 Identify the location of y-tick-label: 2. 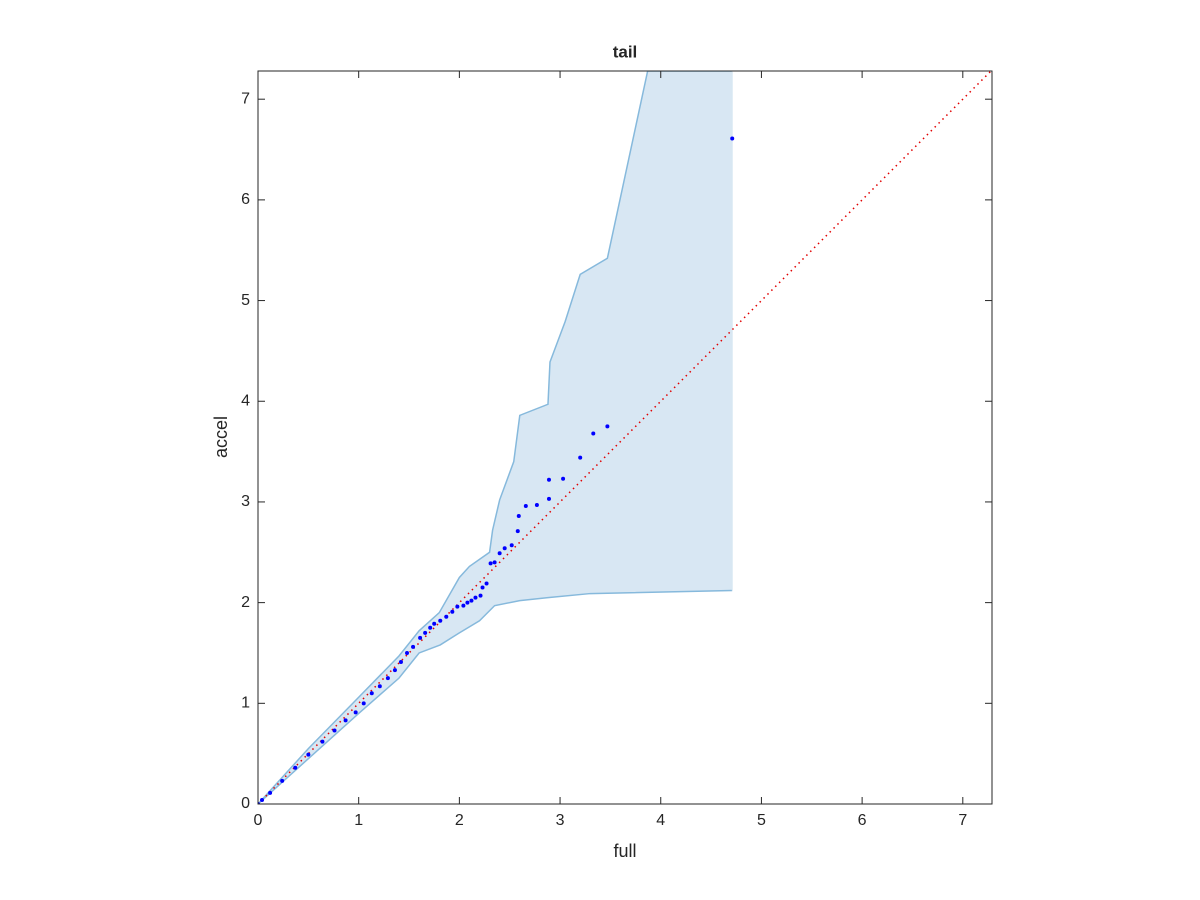
(245, 602).